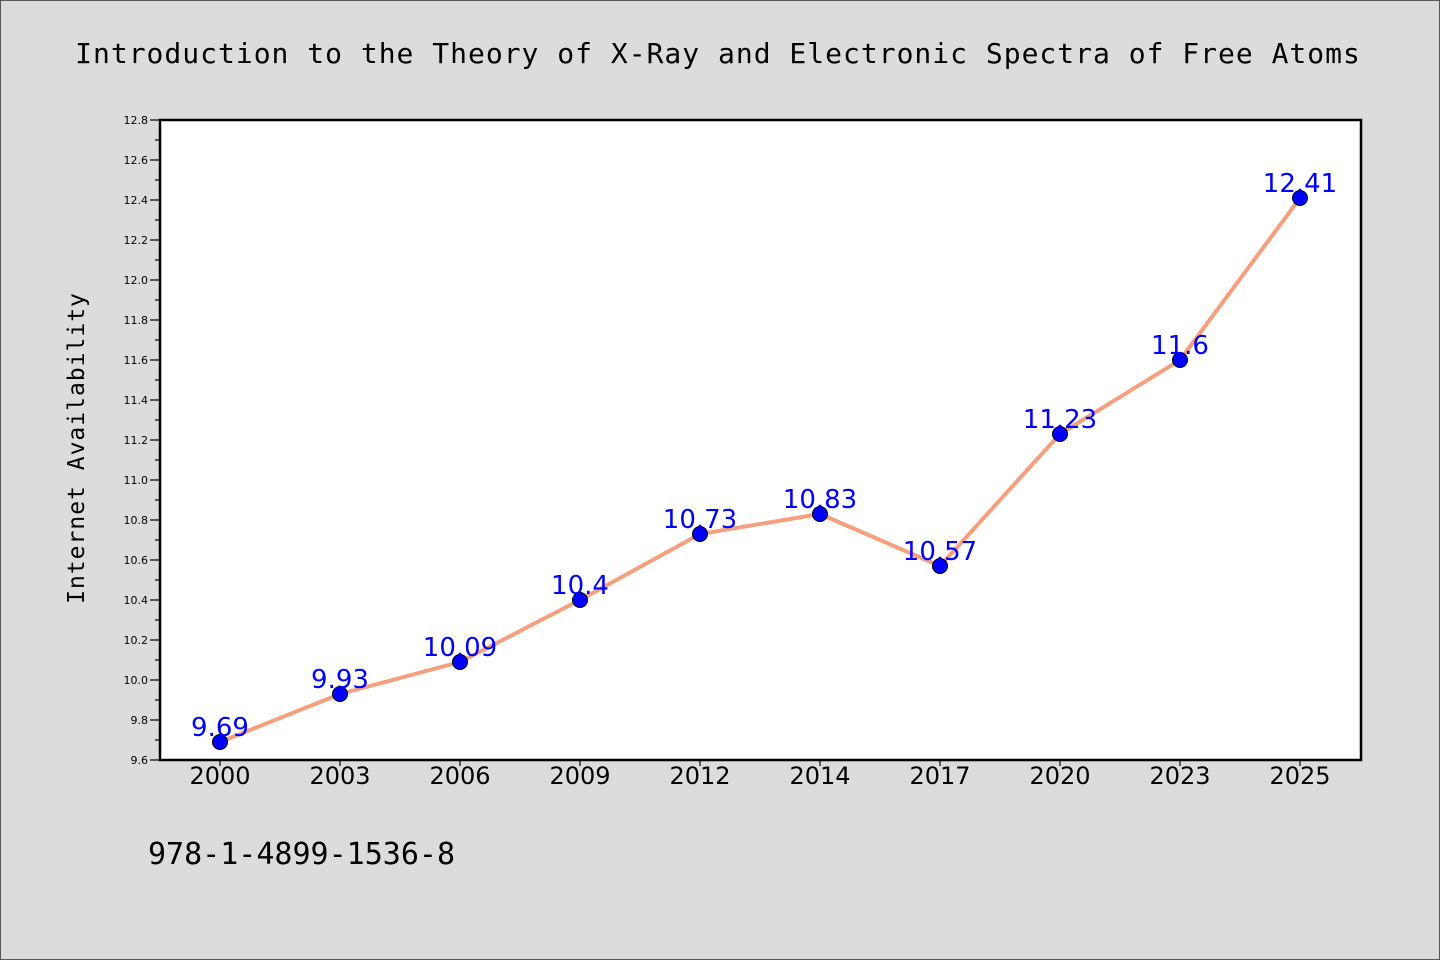 The image size is (1440, 960). I want to click on y-tick-label: 10.4, so click(136, 600).